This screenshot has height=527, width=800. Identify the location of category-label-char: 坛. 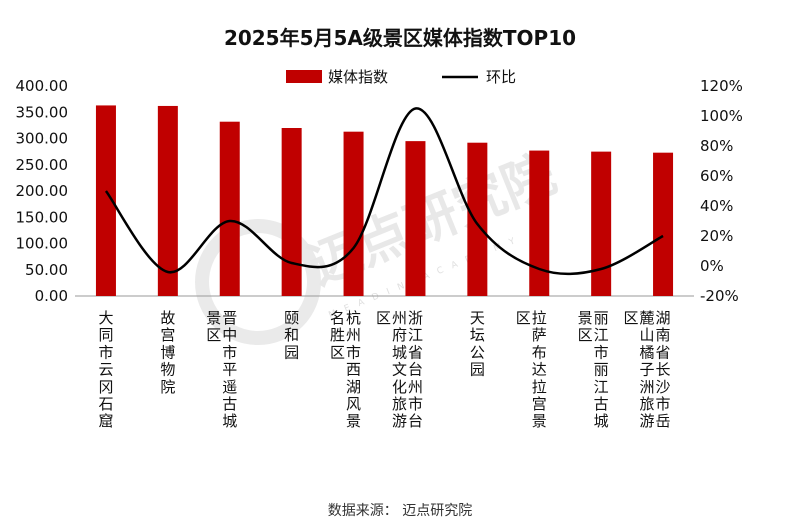
(477, 335).